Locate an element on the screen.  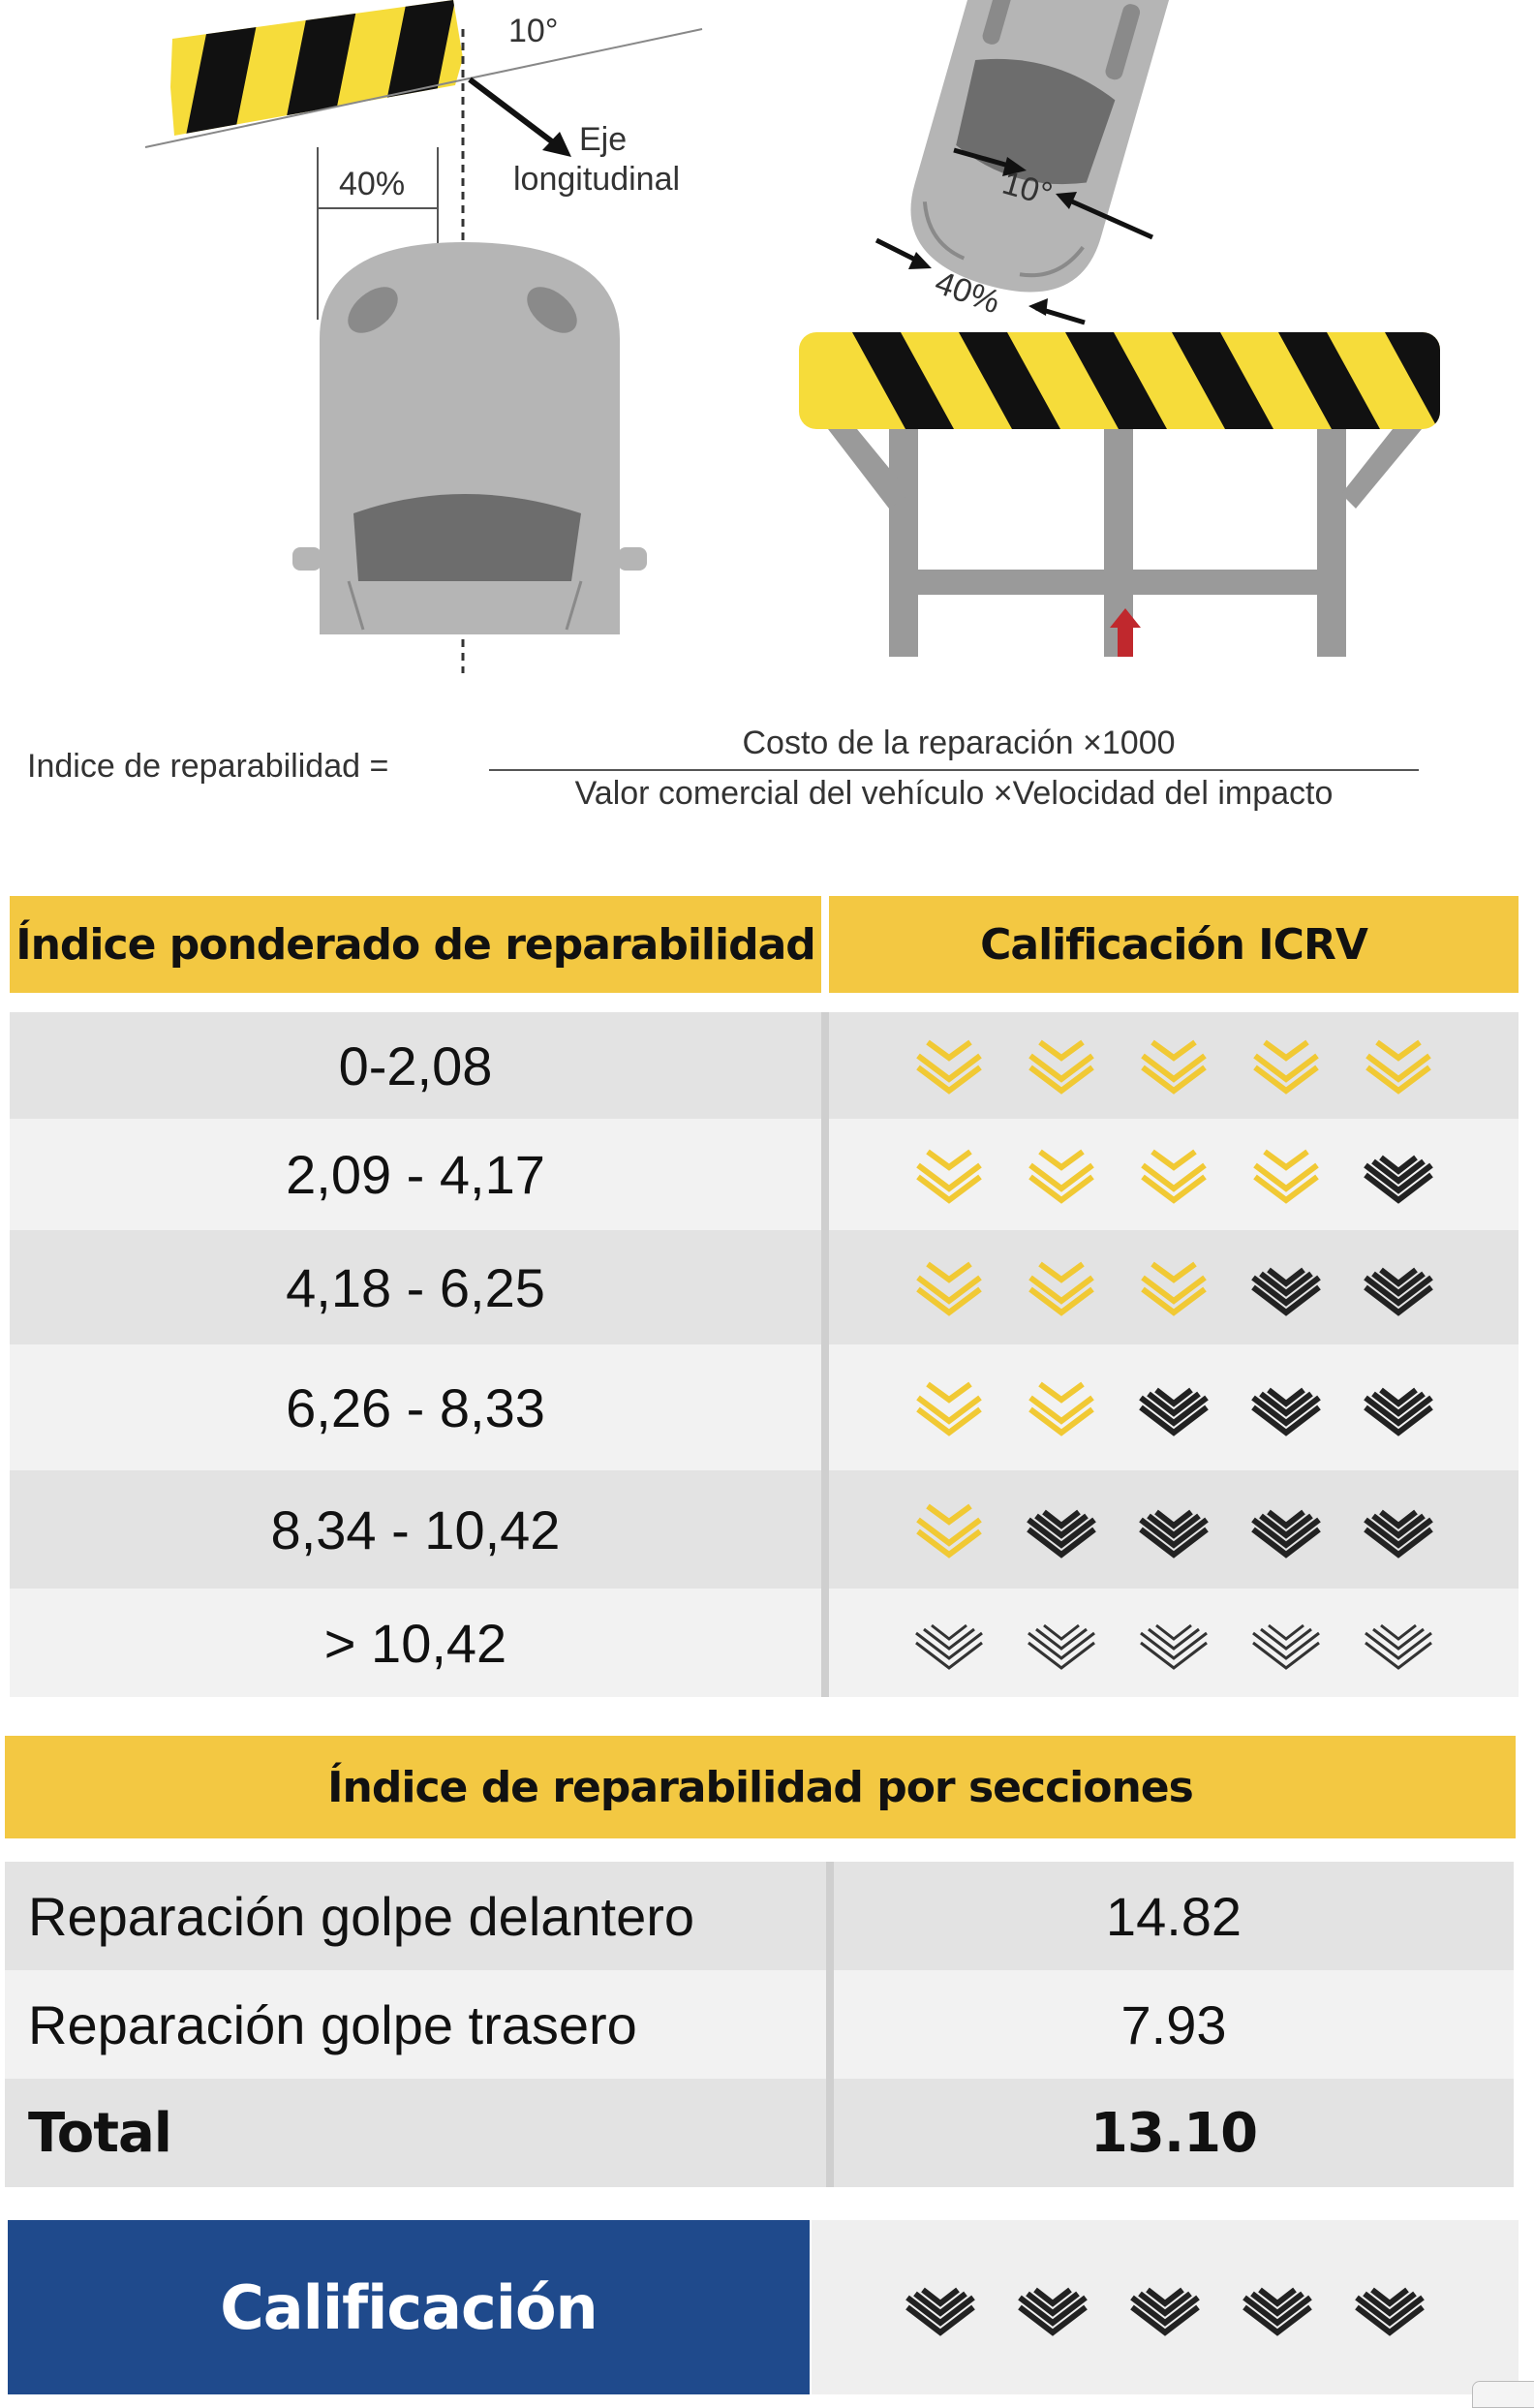
car-left is located at coordinates (470, 438).